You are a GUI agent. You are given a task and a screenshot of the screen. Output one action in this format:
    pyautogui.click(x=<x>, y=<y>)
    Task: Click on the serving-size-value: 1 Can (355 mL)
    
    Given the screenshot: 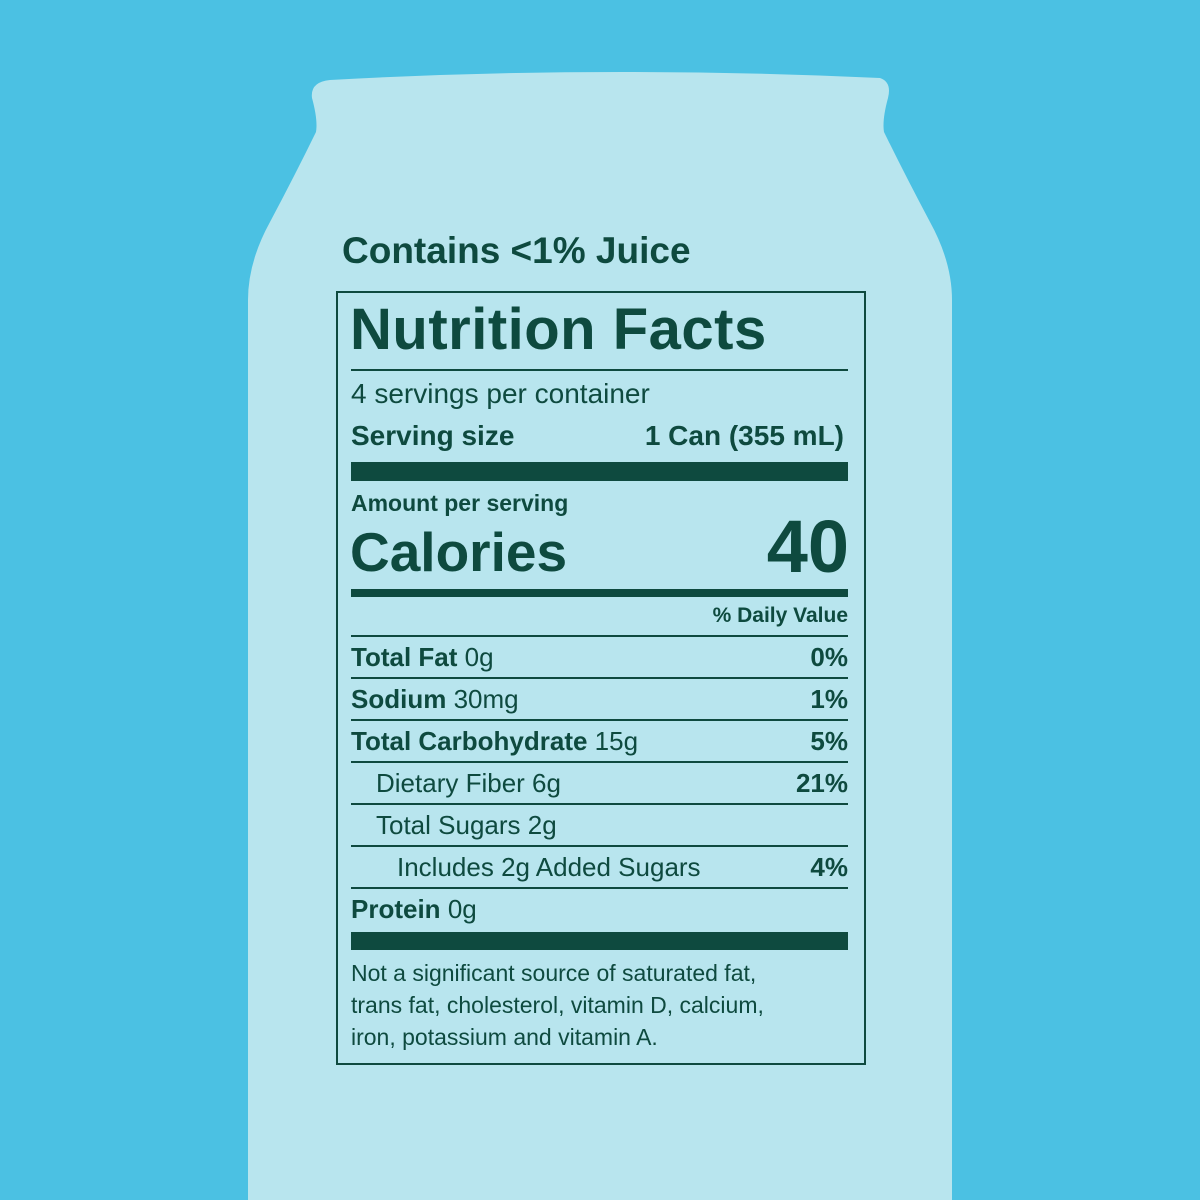 What is the action you would take?
    pyautogui.click(x=744, y=435)
    